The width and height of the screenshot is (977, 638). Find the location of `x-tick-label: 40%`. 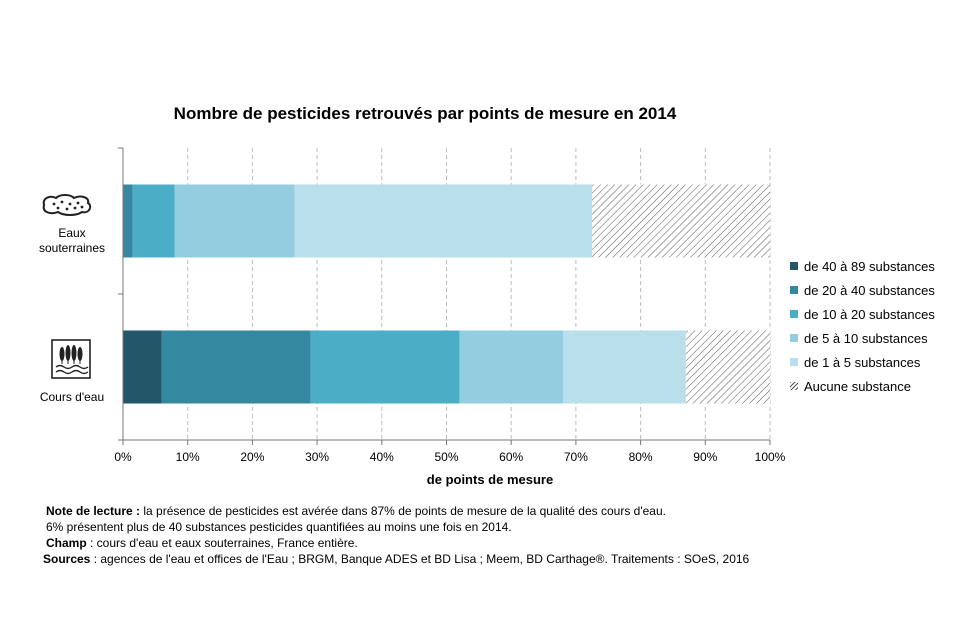

x-tick-label: 40% is located at coordinates (382, 457).